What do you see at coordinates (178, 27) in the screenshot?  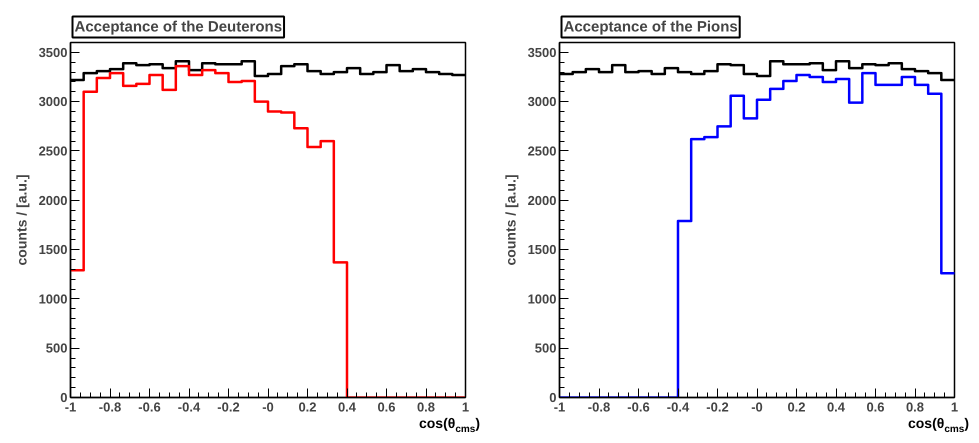 I see `chart-title: Acceptance of the Deuterons` at bounding box center [178, 27].